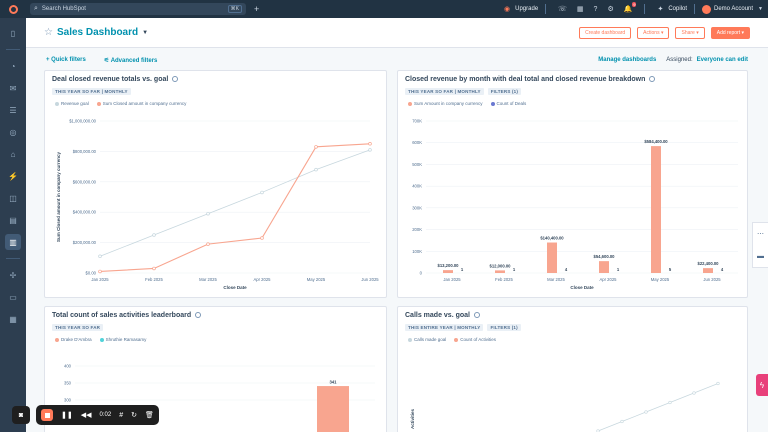 This screenshot has width=768, height=432. I want to click on stop-recording-button, so click(47, 415).